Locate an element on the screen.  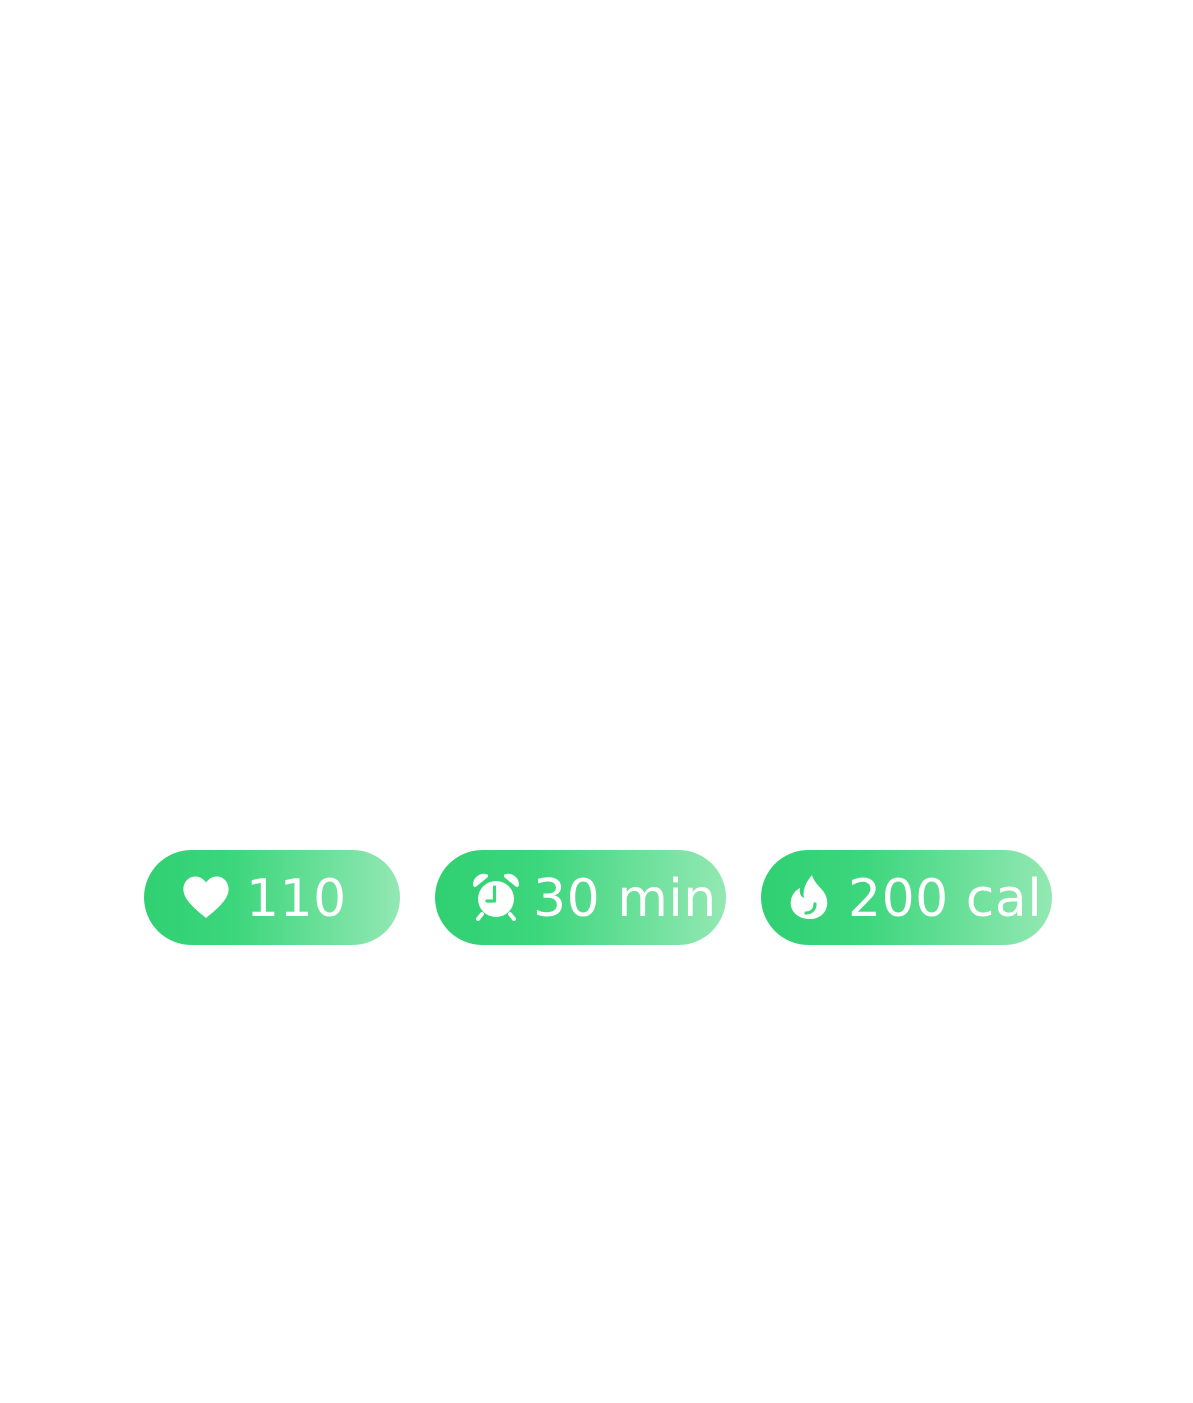
calories-value: 200 cal is located at coordinates (945, 899).